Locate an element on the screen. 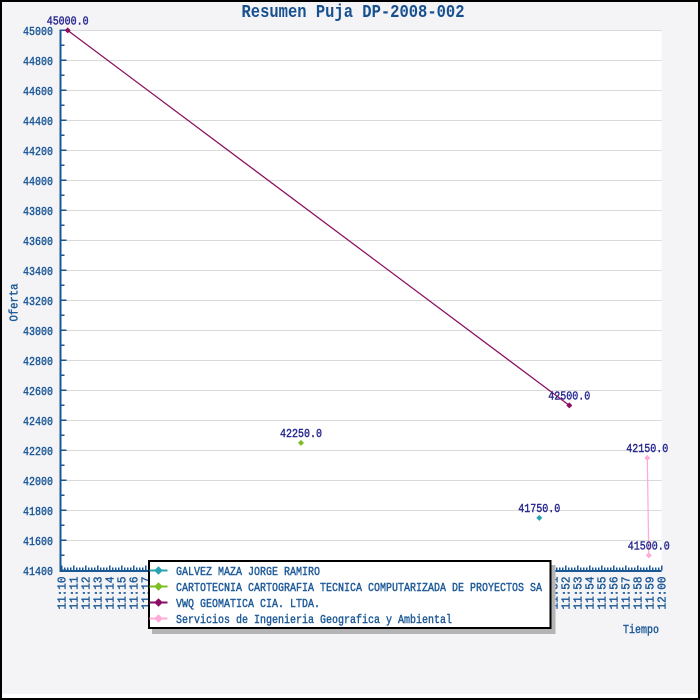 The image size is (700, 700). svg-text: 11:14 is located at coordinates (111, 593).